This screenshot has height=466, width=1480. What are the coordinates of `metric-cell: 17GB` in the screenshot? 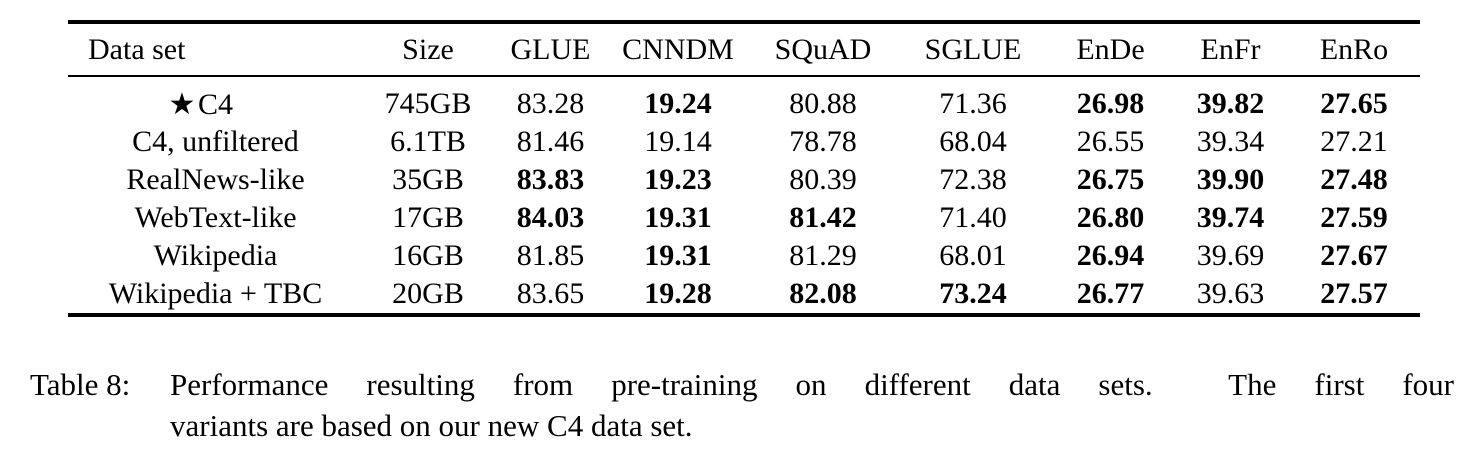 It's located at (428, 217).